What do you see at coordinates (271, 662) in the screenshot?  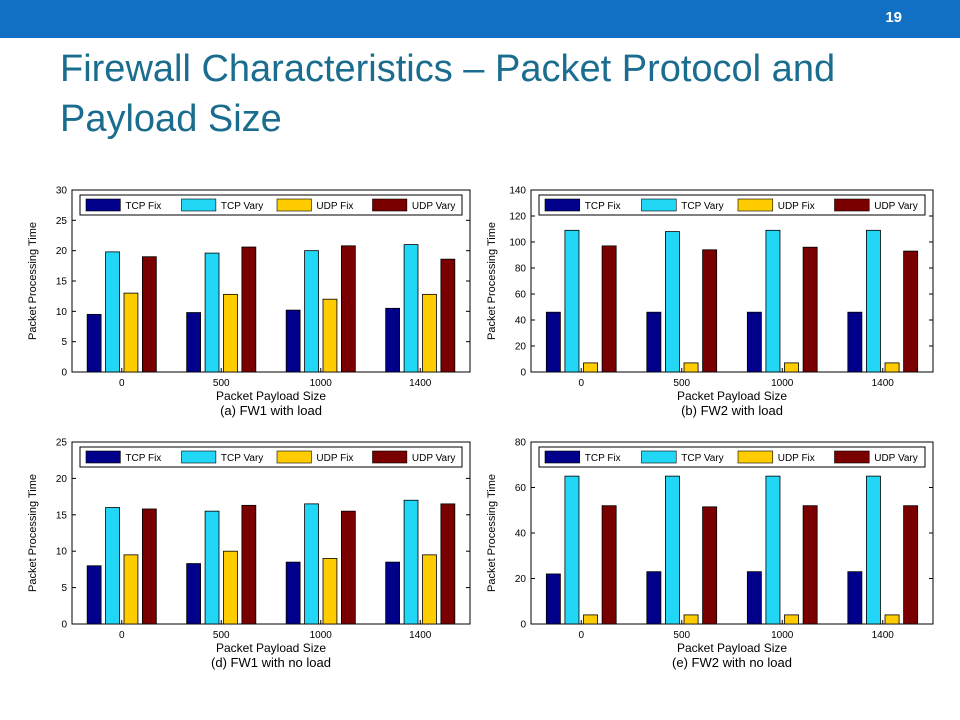 I see `chart-title: (d) FW1 with no load` at bounding box center [271, 662].